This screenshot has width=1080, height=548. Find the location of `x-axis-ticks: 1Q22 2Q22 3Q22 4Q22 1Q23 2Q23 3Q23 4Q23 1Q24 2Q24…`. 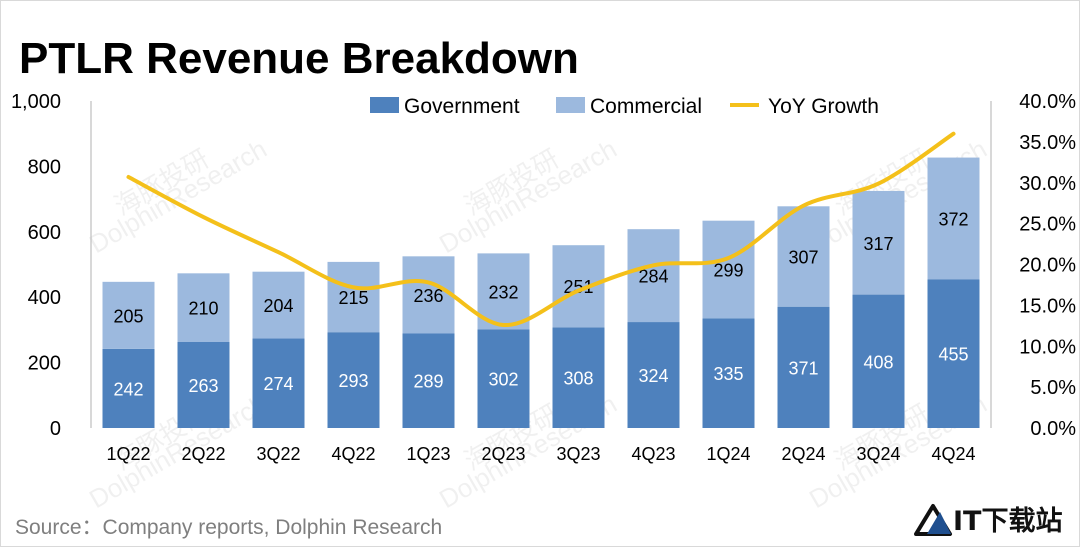

x-axis-ticks: 1Q22 2Q22 3Q22 4Q22 1Q23 2Q23 3Q23 4Q23 1Q24 2Q24… is located at coordinates (540, 454).